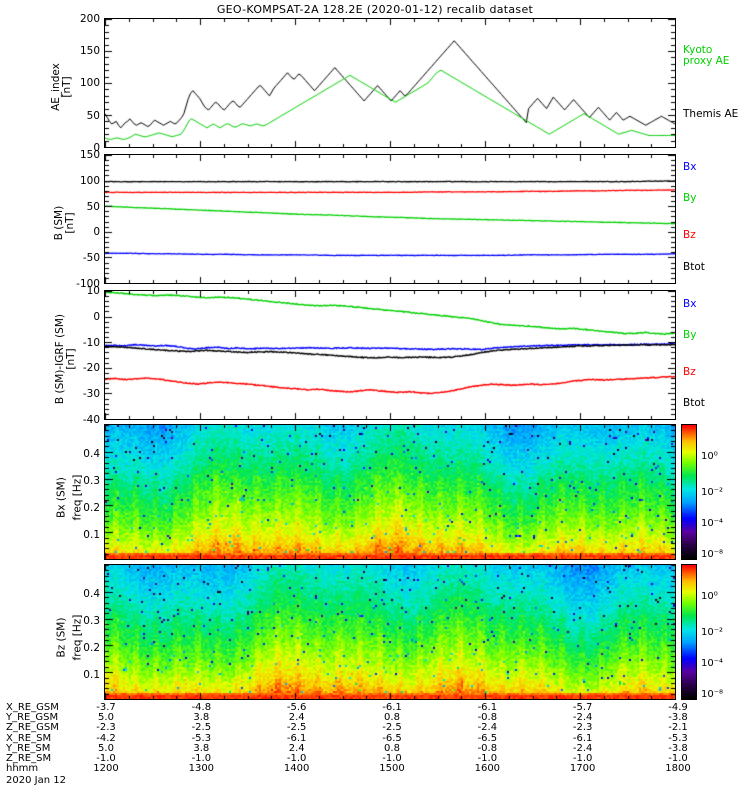 The width and height of the screenshot is (750, 800). What do you see at coordinates (22, 769) in the screenshot?
I see `xaxis-row-label-hhmm: hhmm` at bounding box center [22, 769].